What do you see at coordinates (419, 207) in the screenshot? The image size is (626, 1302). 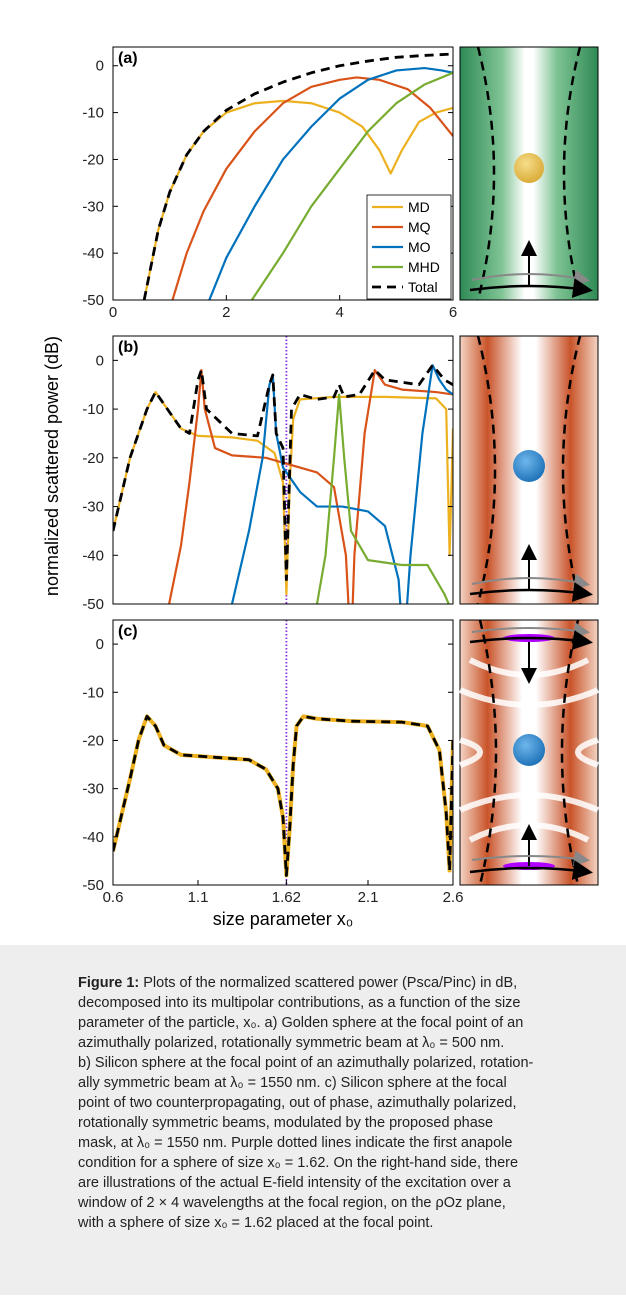 I see `legend-label: MD` at bounding box center [419, 207].